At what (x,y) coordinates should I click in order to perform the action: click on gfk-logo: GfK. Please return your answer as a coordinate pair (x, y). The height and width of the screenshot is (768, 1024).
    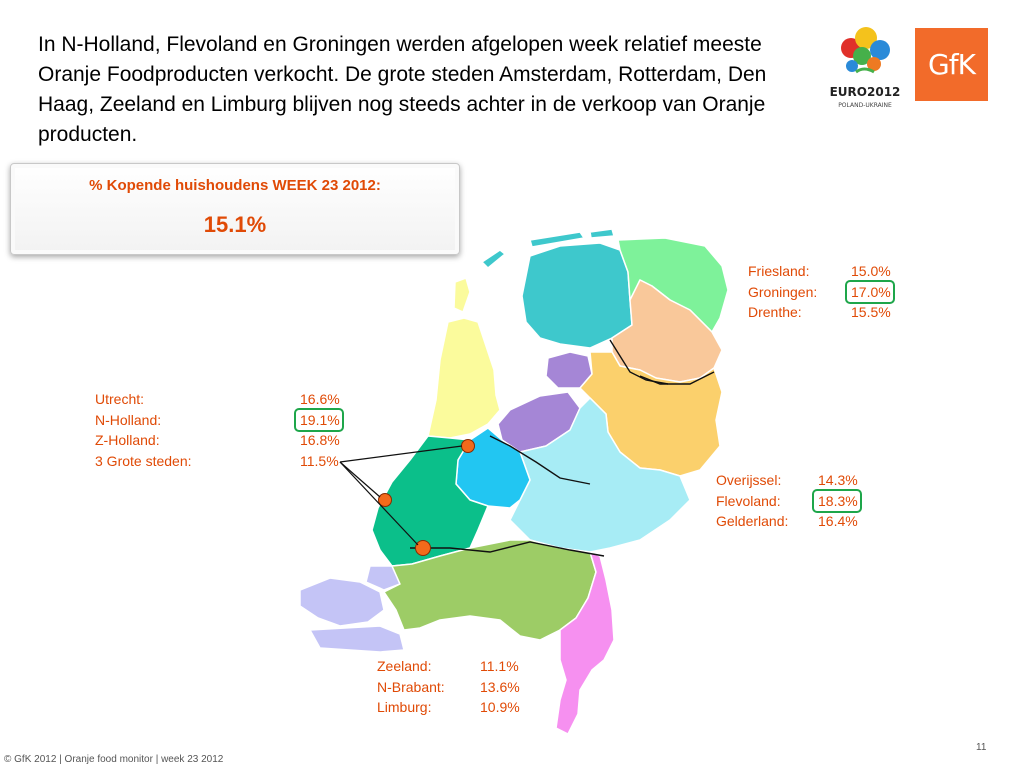
    Looking at the image, I should click on (951, 64).